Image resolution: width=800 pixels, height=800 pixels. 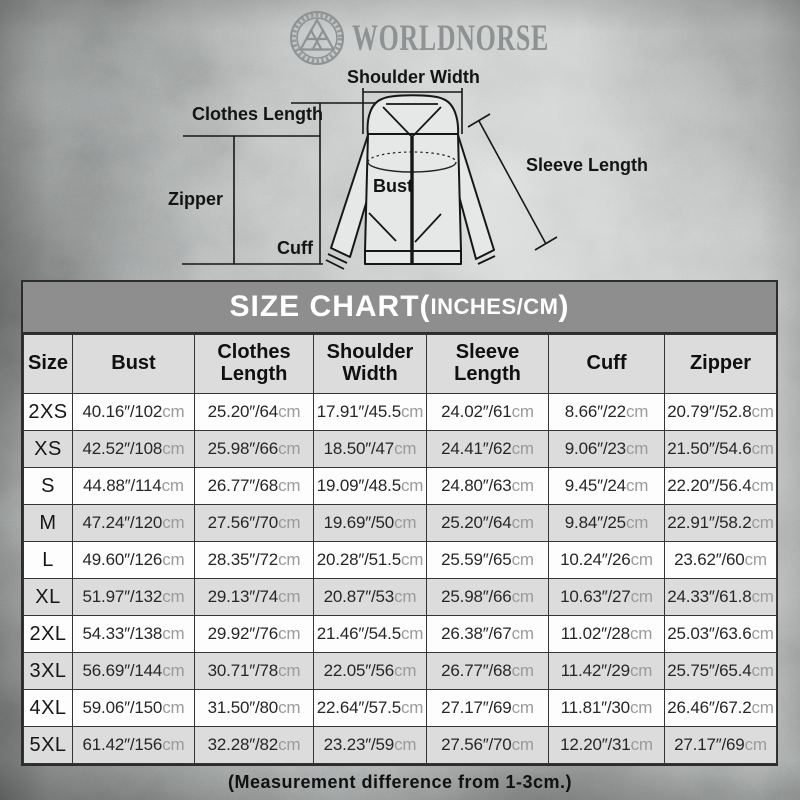 What do you see at coordinates (254, 634) in the screenshot?
I see `measurement-value: 29.92″/76cm` at bounding box center [254, 634].